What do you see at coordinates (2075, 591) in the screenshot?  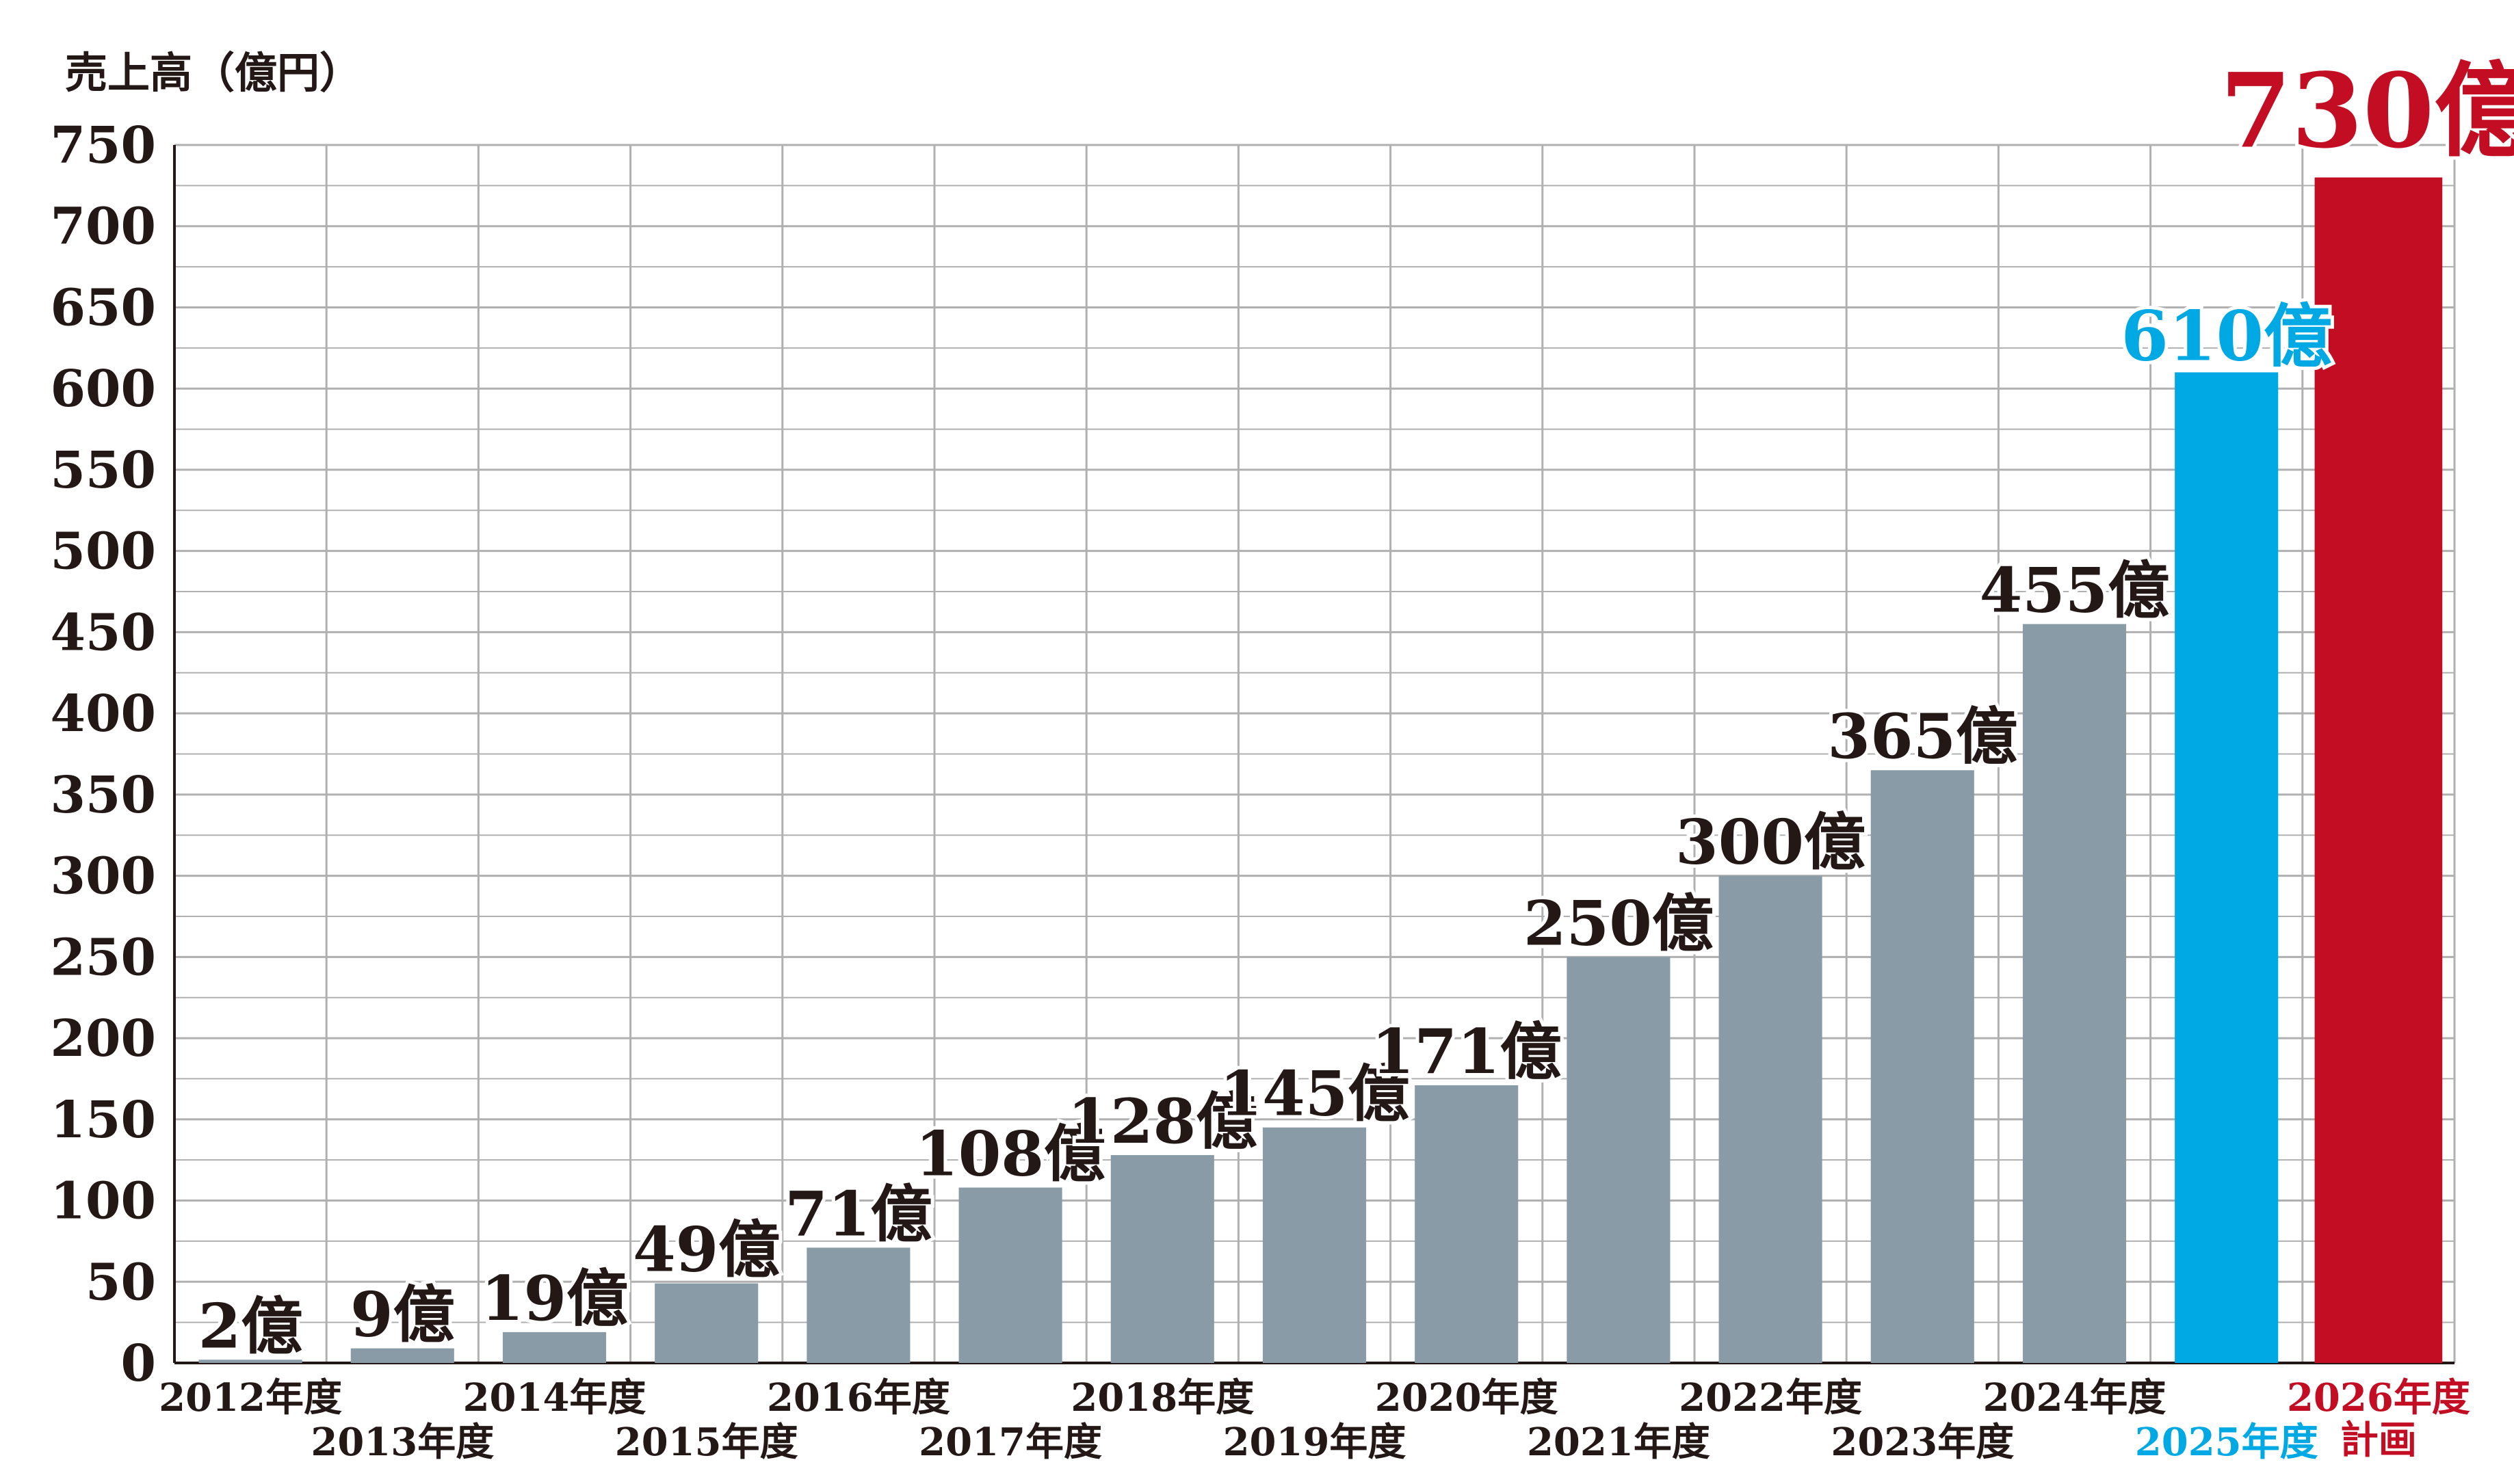 I see `bar-value-label: 455億` at bounding box center [2075, 591].